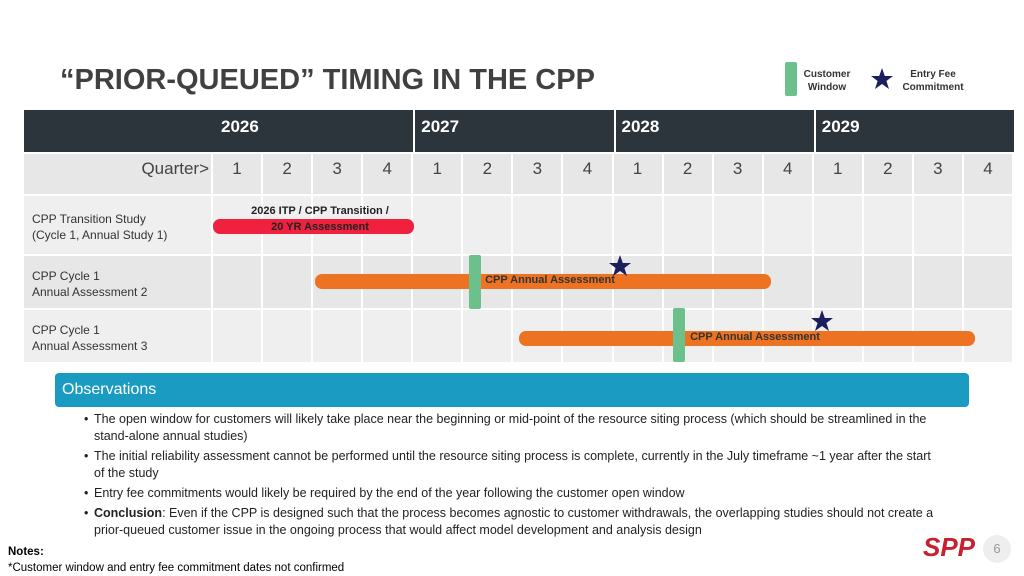 Image resolution: width=1024 pixels, height=576 pixels. I want to click on quarter-label: Quarter>, so click(117, 174).